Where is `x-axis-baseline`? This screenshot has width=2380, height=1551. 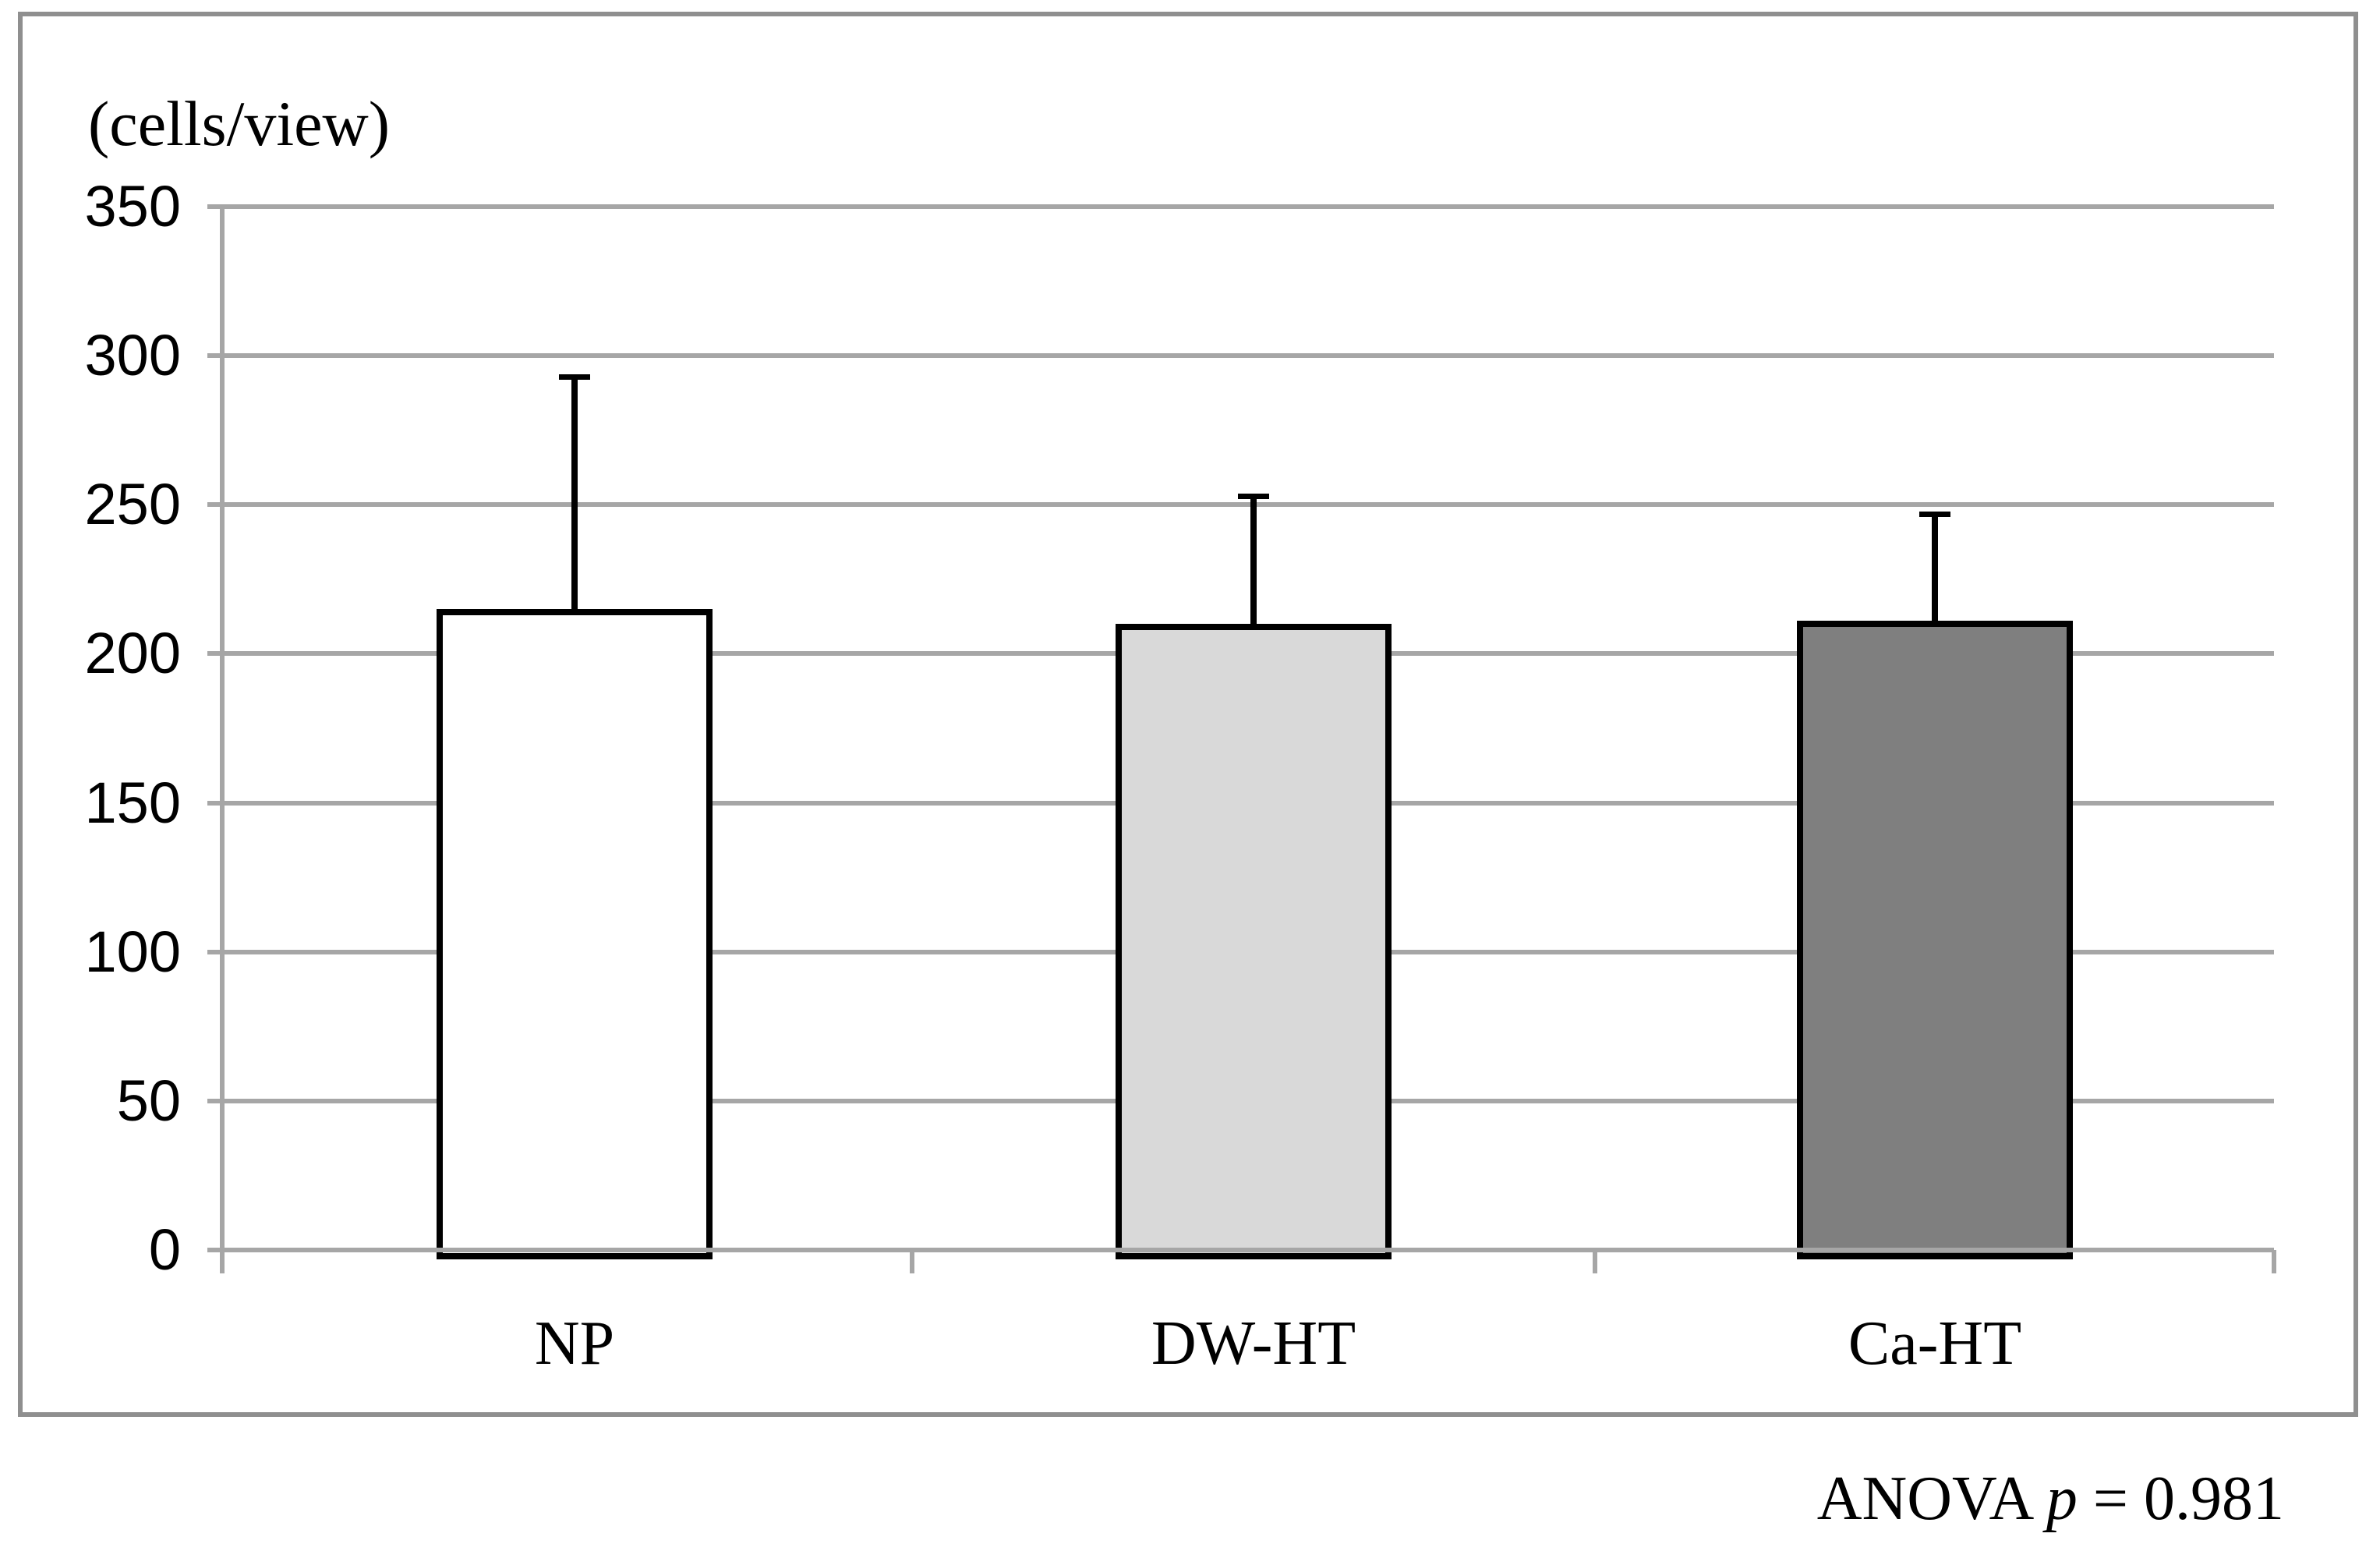 x-axis-baseline is located at coordinates (1241, 1250).